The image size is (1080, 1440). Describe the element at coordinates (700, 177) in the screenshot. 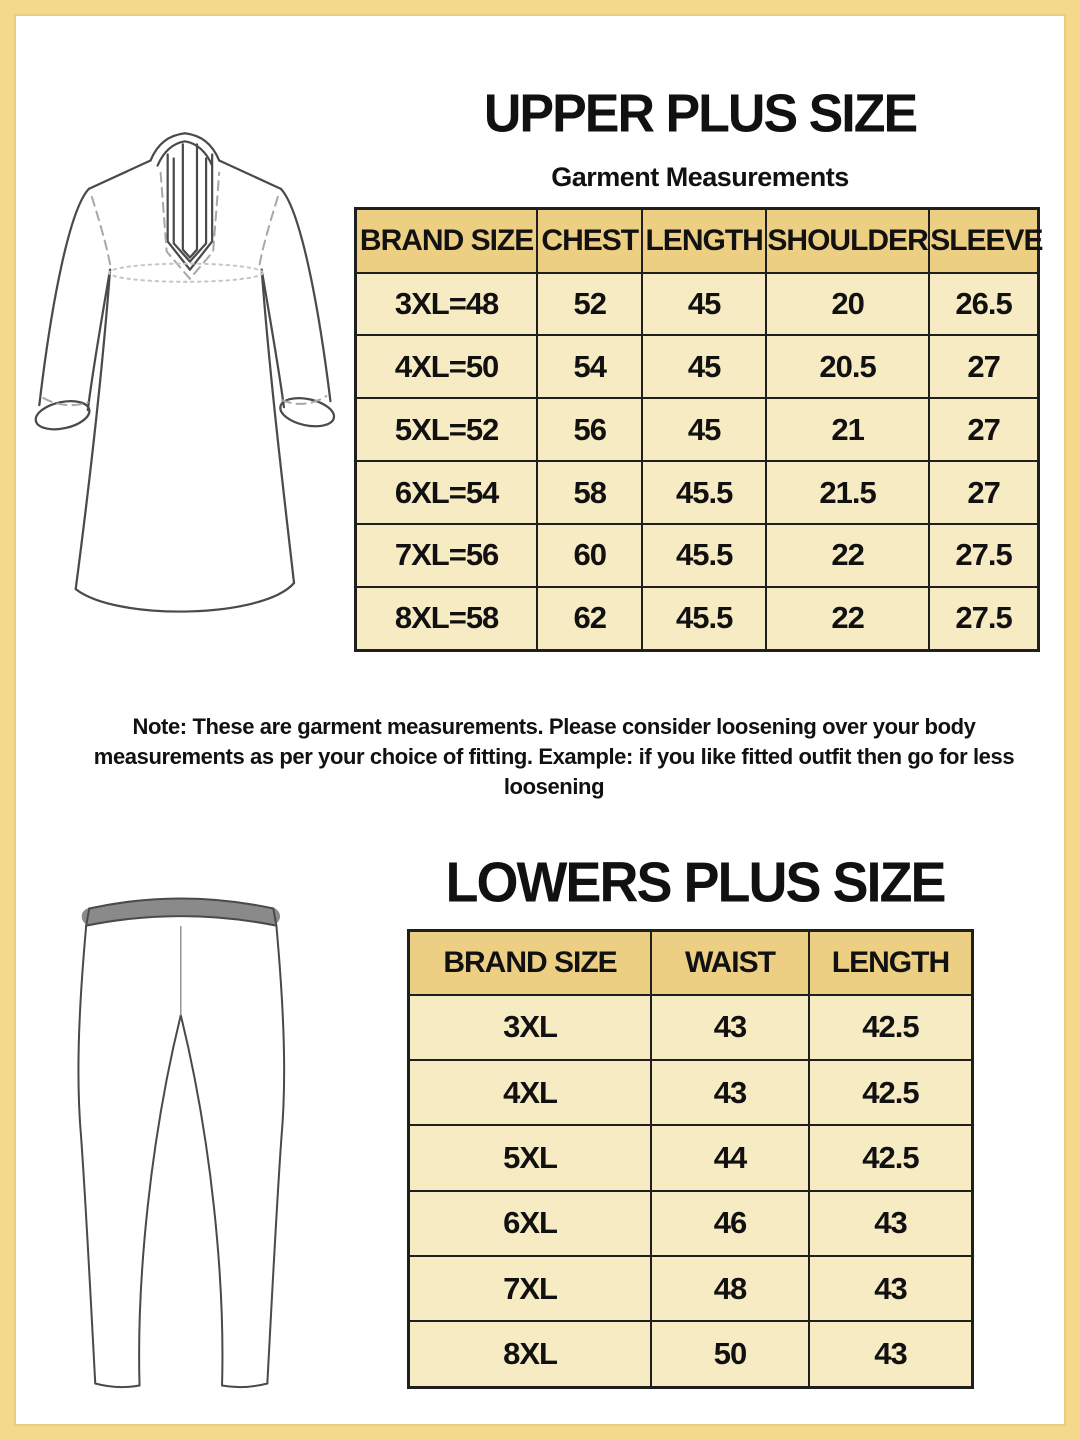

I see `upper-section-subtitle: Garment Measurements` at that location.